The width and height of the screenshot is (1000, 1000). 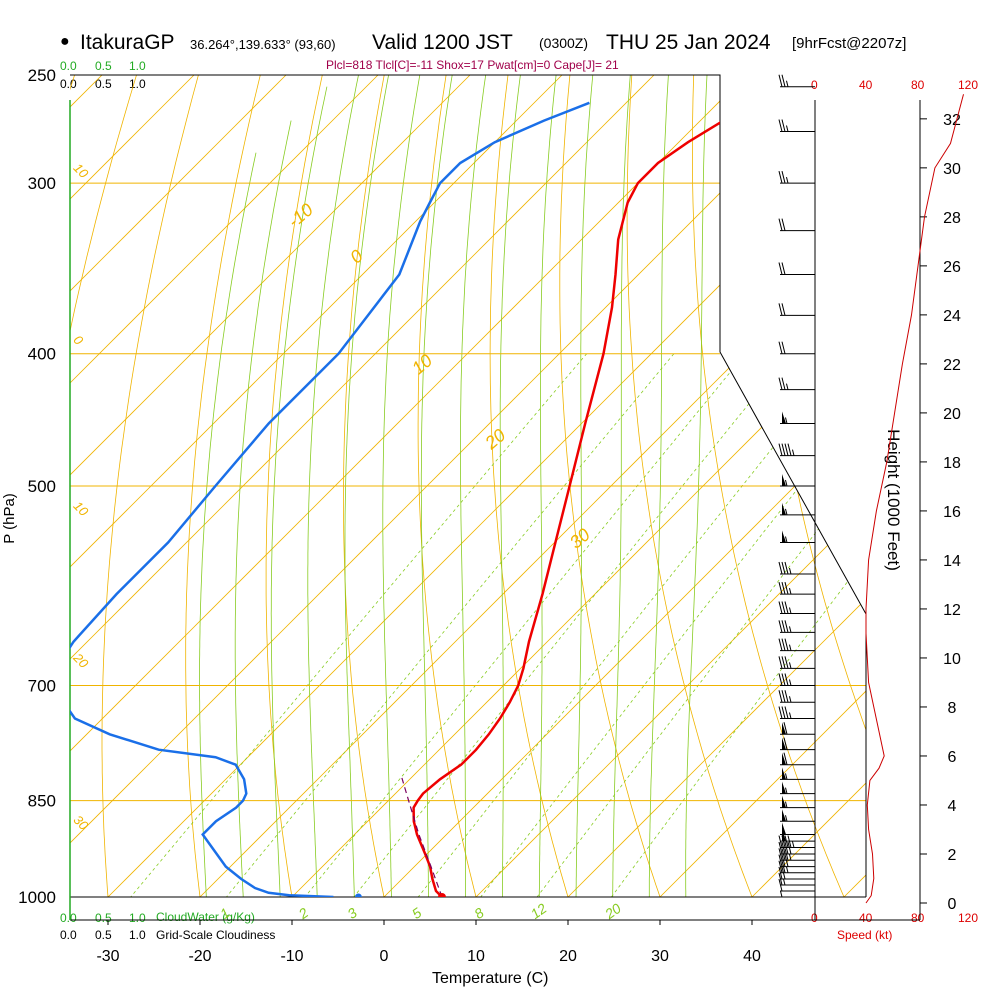 I want to click on height-tick-label: 24, so click(x=952, y=316).